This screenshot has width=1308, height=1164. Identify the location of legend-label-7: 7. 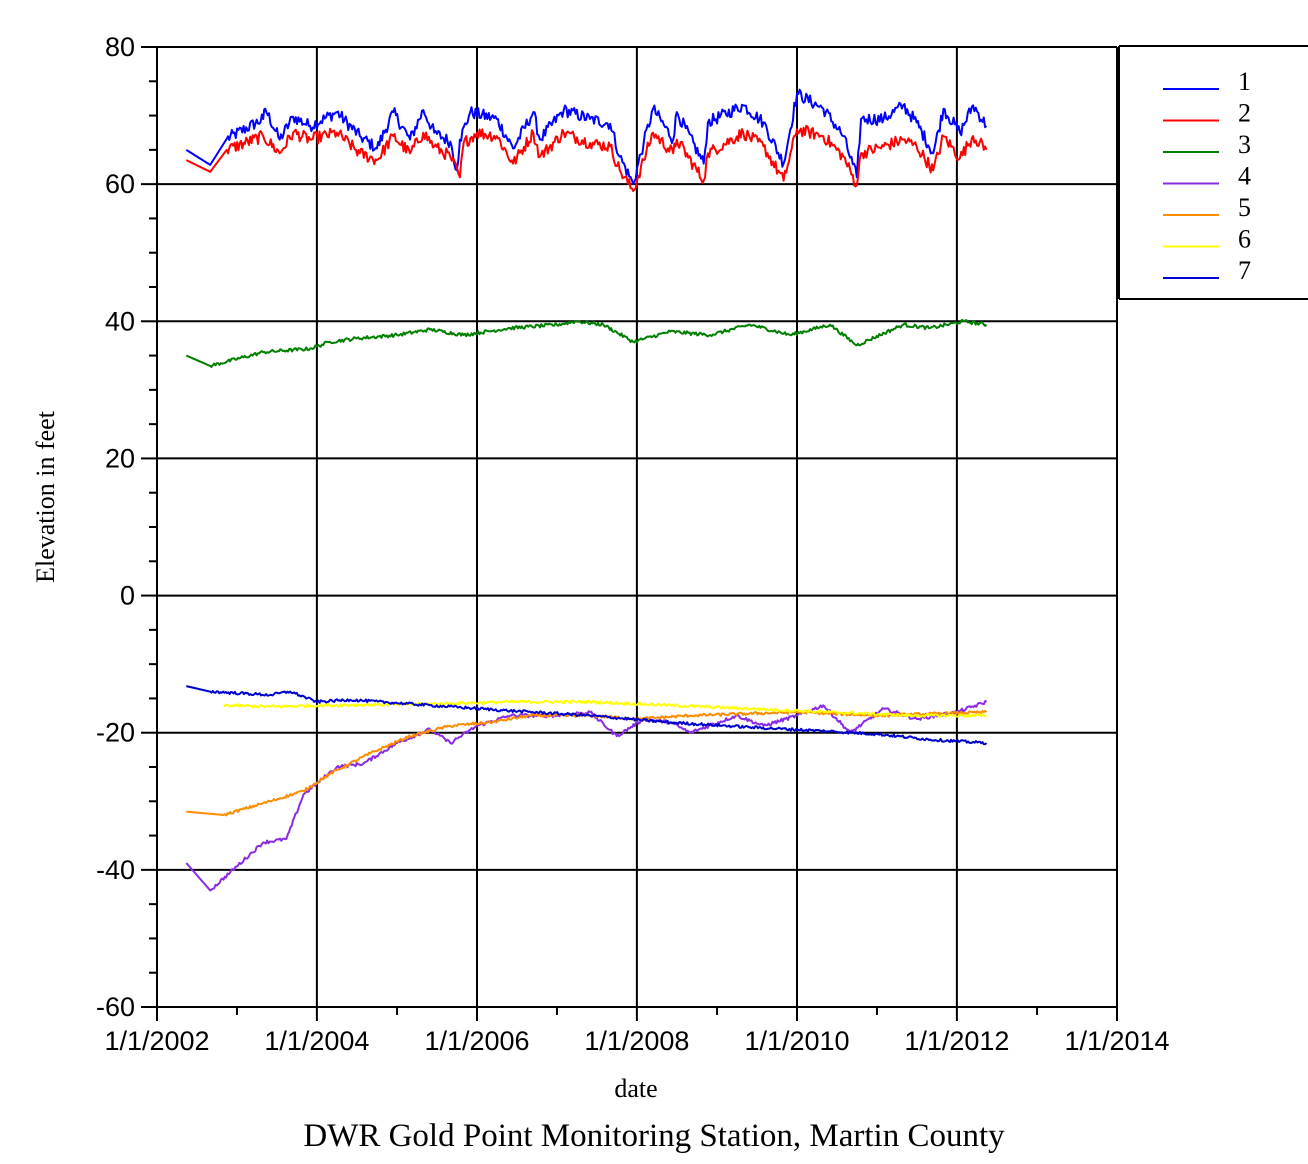
(1244, 270).